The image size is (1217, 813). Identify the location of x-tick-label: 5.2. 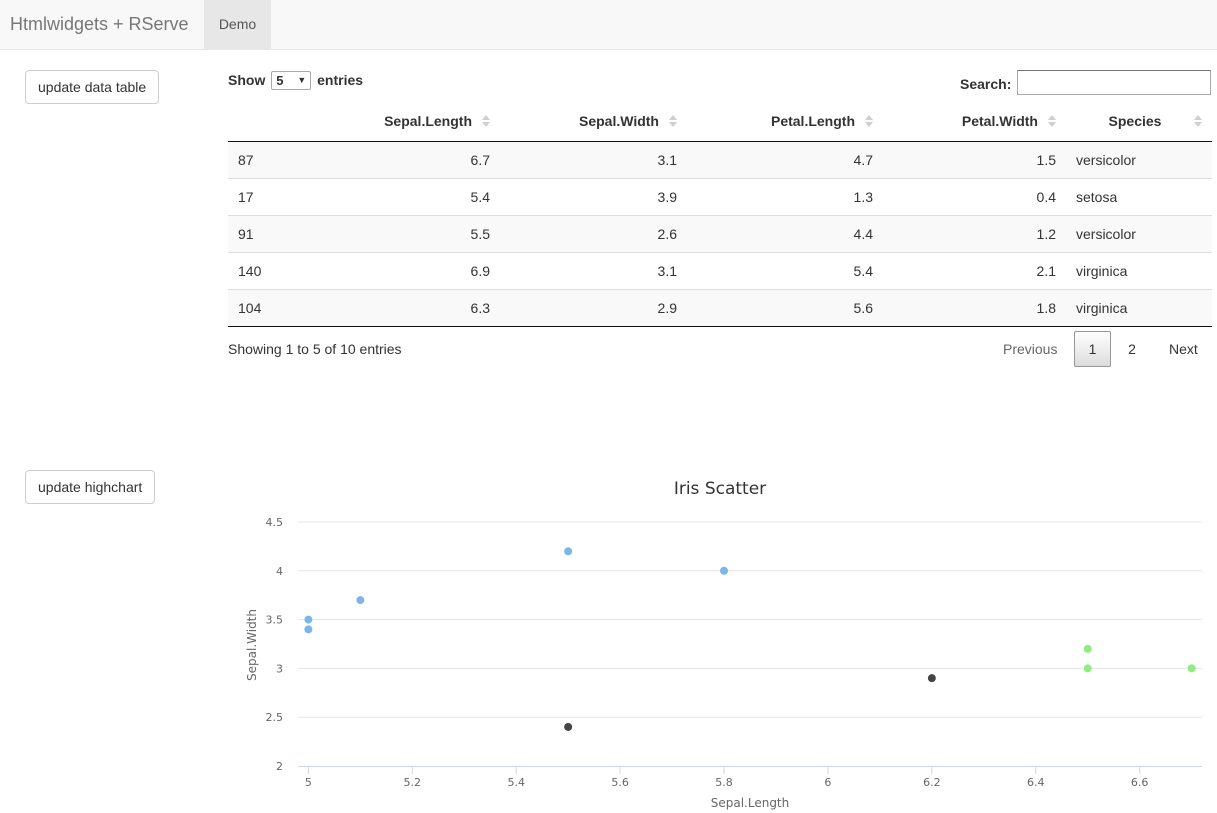
(413, 782).